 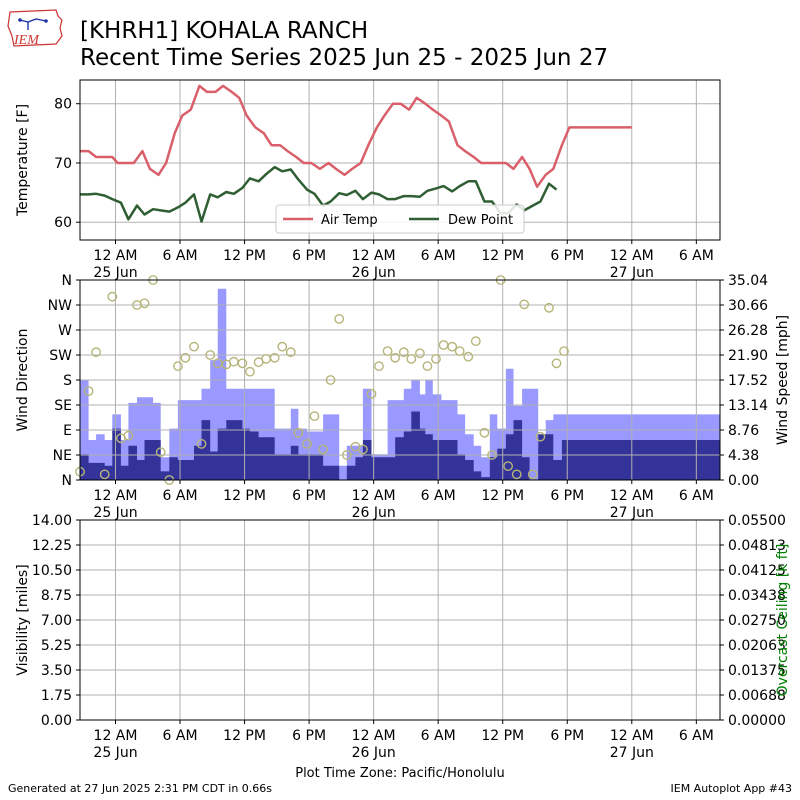 What do you see at coordinates (374, 273) in the screenshot?
I see `panel-1-xtick-date: 26 Jun` at bounding box center [374, 273].